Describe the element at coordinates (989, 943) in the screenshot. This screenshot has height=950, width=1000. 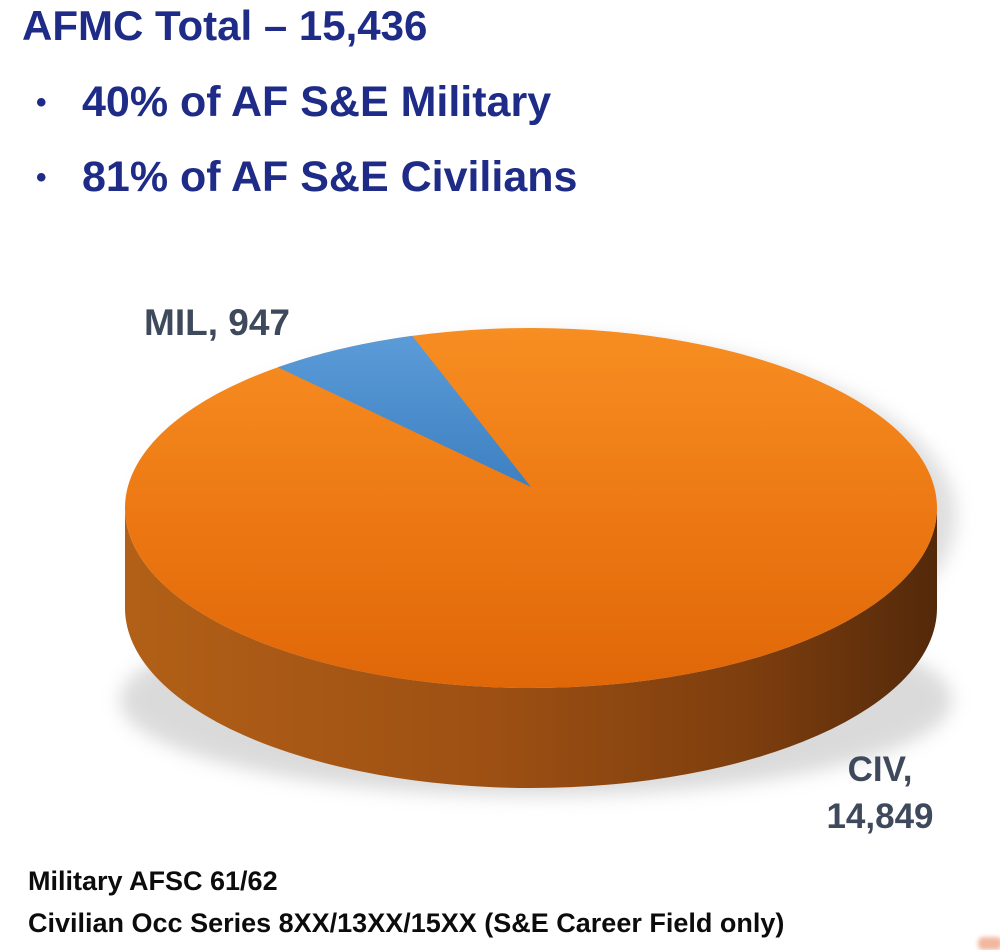
I see `corner-artifact` at that location.